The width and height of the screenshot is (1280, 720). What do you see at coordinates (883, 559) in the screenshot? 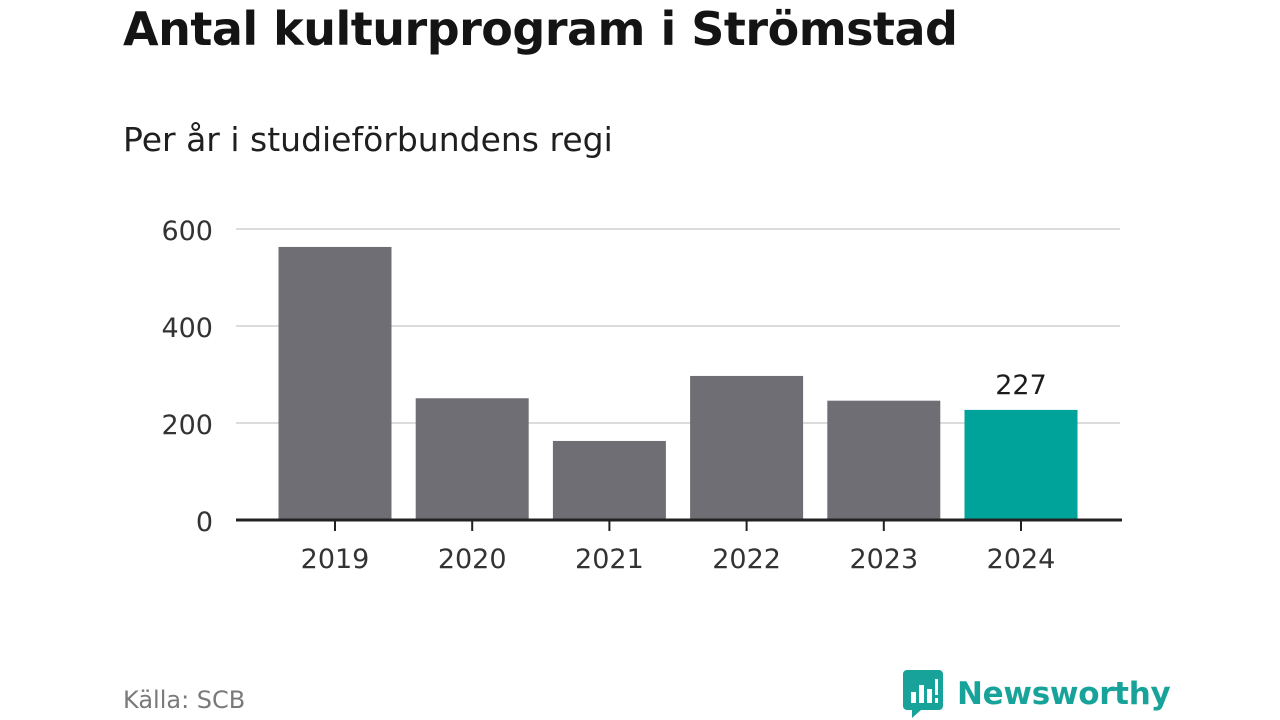
I see `x-tick-label: 2023` at bounding box center [883, 559].